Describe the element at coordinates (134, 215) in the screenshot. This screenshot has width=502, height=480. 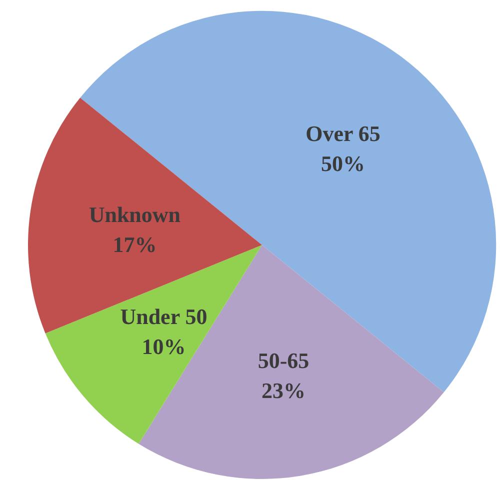
I see `slice-label: Unknown` at that location.